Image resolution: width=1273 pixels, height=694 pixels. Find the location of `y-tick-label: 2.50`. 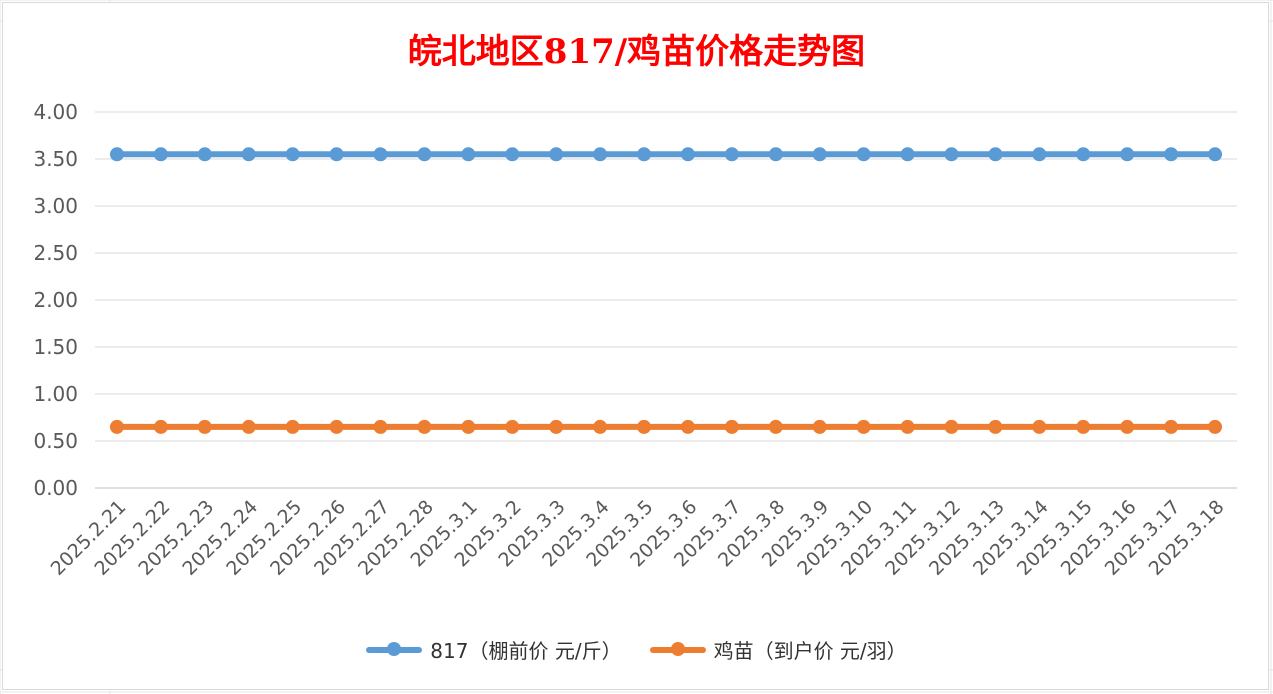

y-tick-label: 2.50 is located at coordinates (55, 253).